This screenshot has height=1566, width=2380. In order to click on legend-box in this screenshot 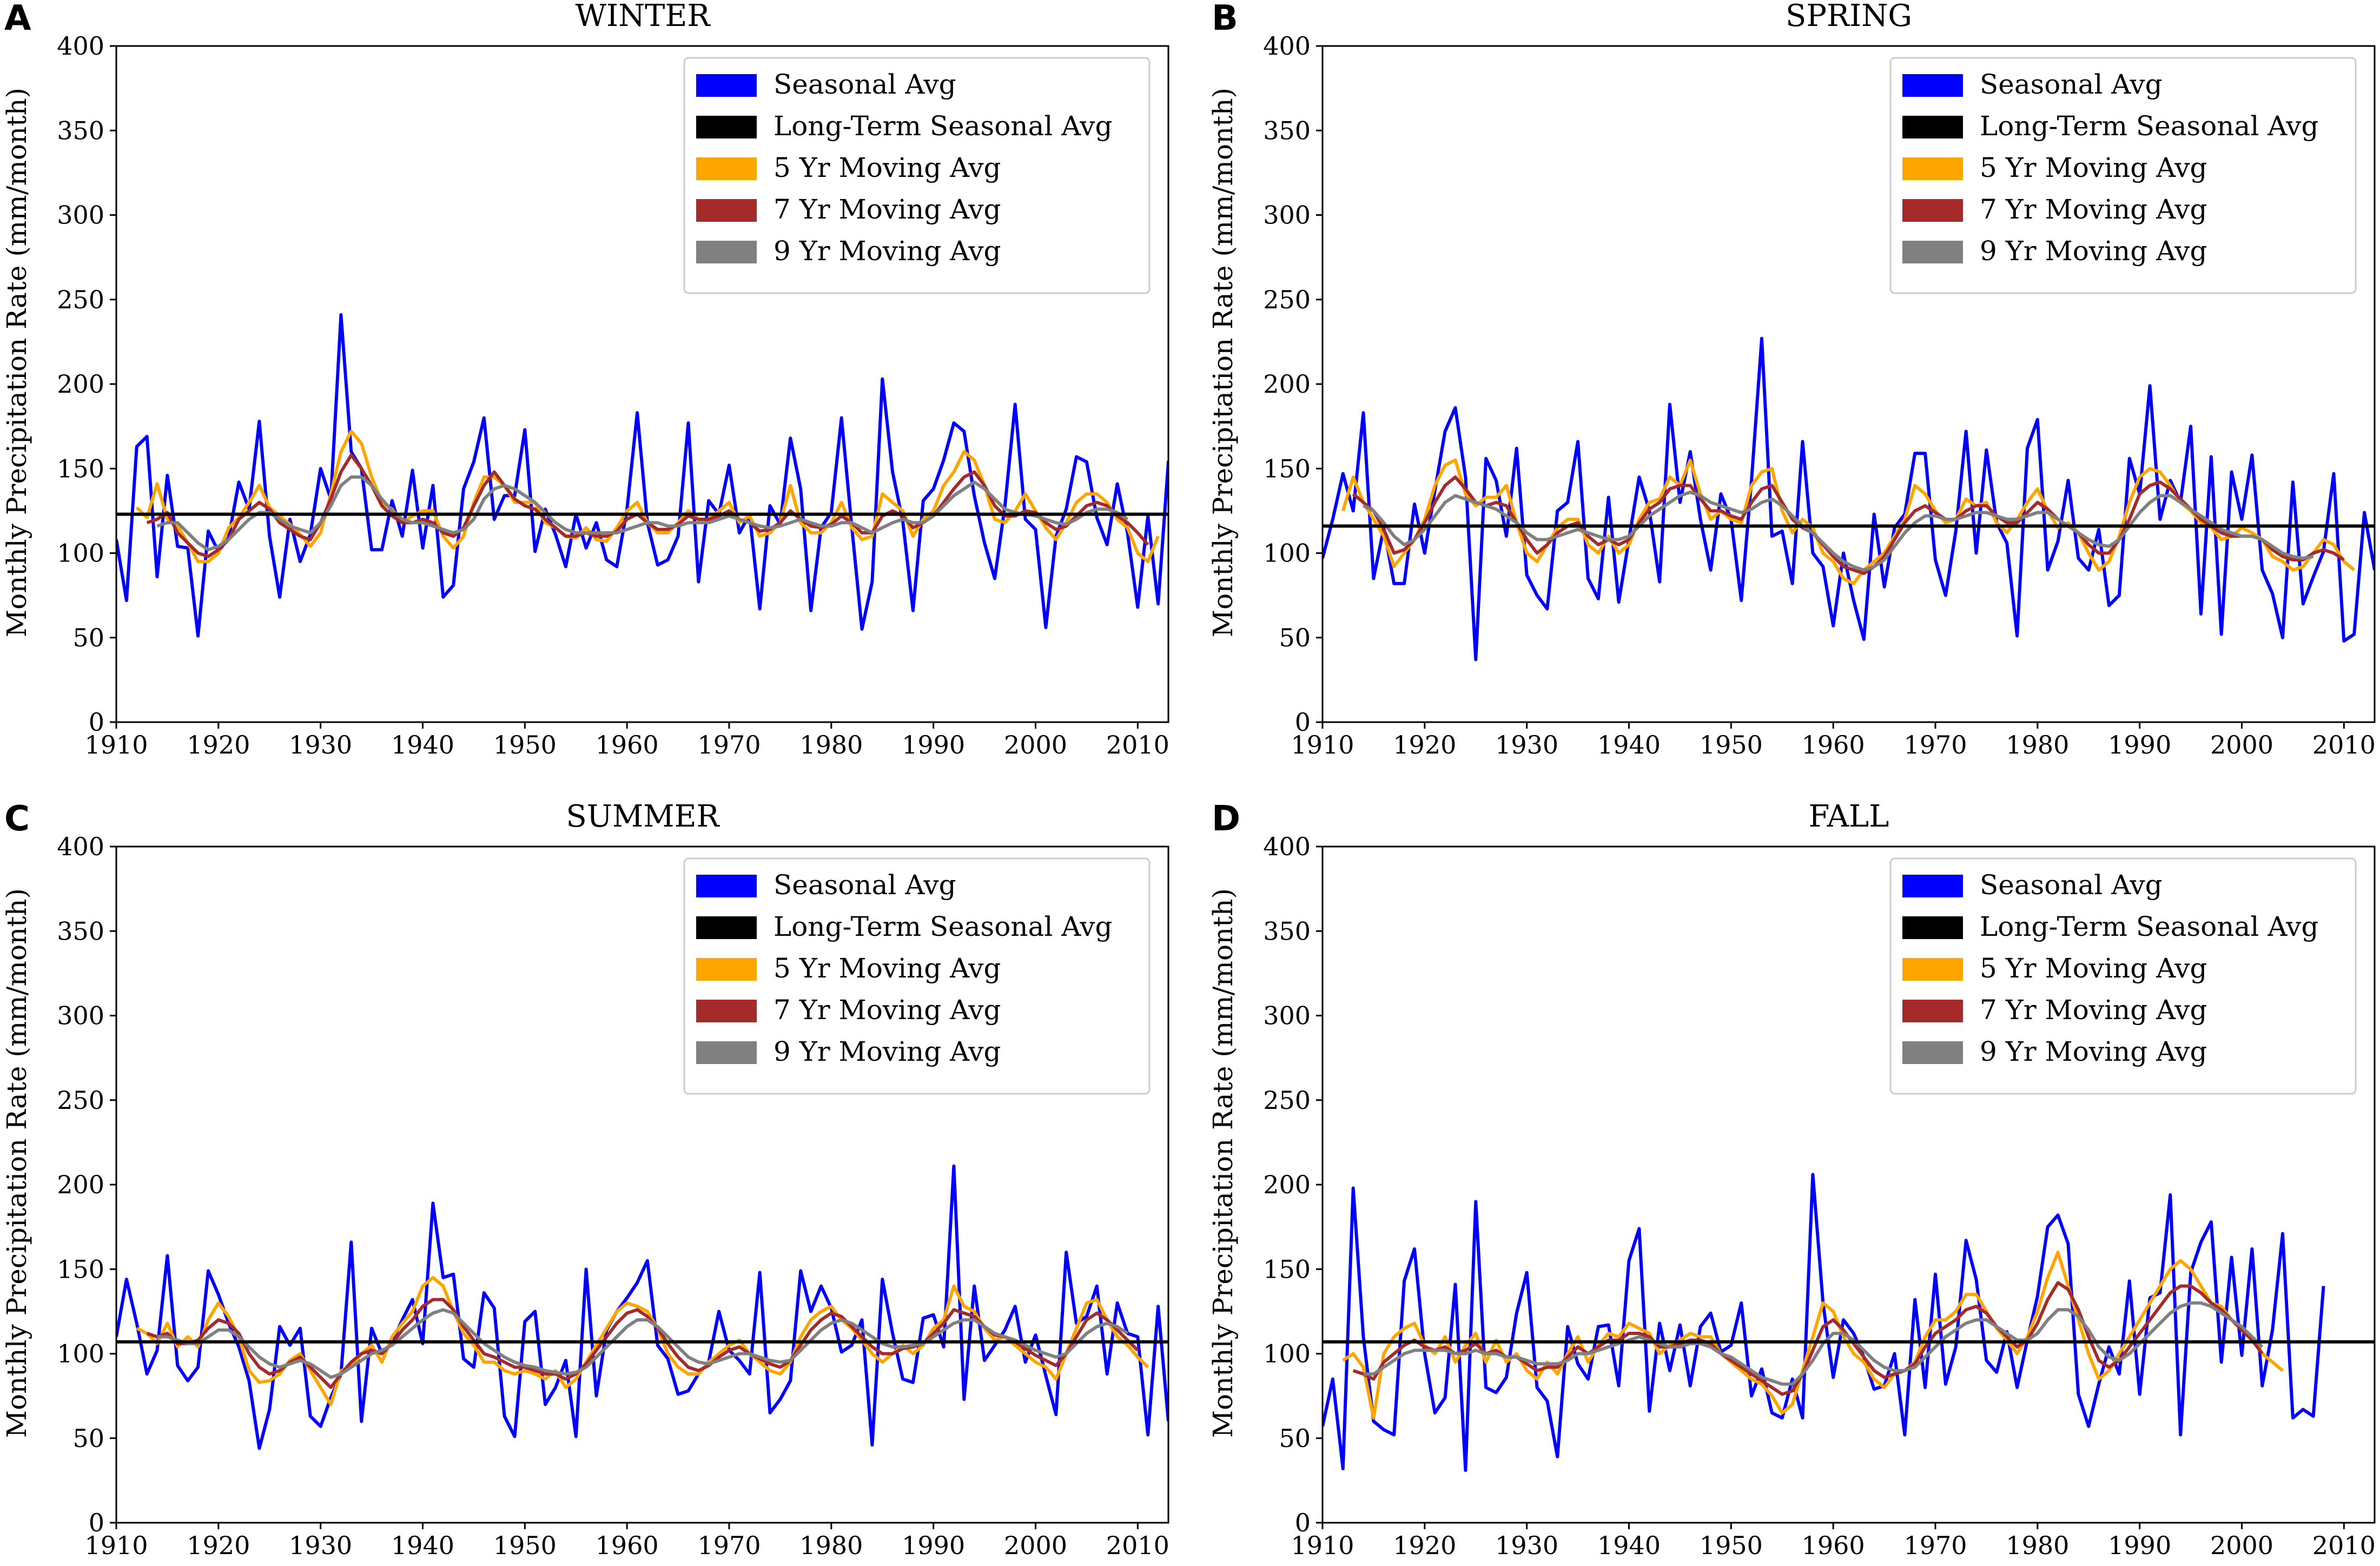, I will do `click(2123, 976)`.